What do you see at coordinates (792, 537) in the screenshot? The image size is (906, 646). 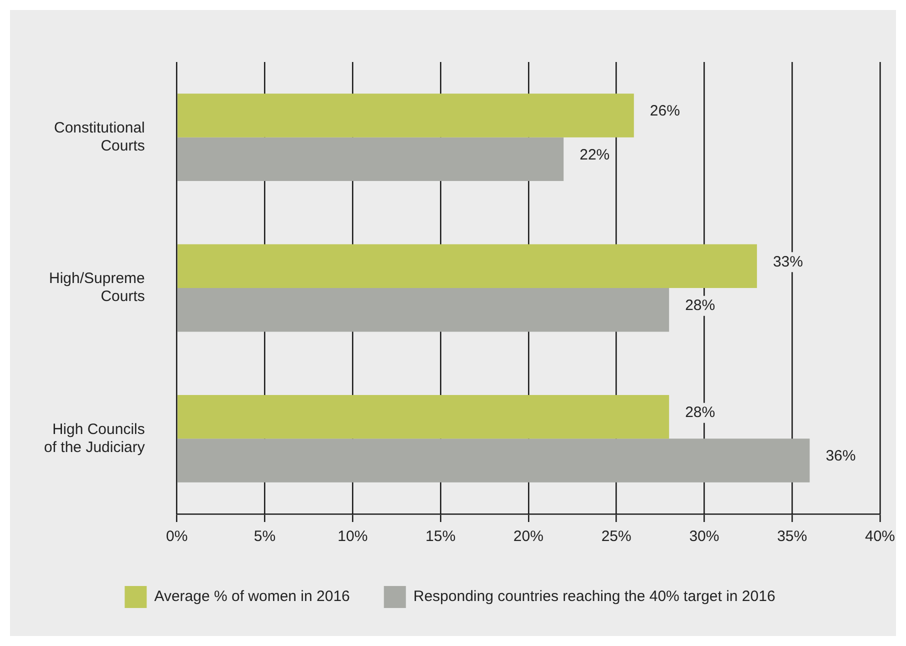 I see `x-tick-label: 35%` at bounding box center [792, 537].